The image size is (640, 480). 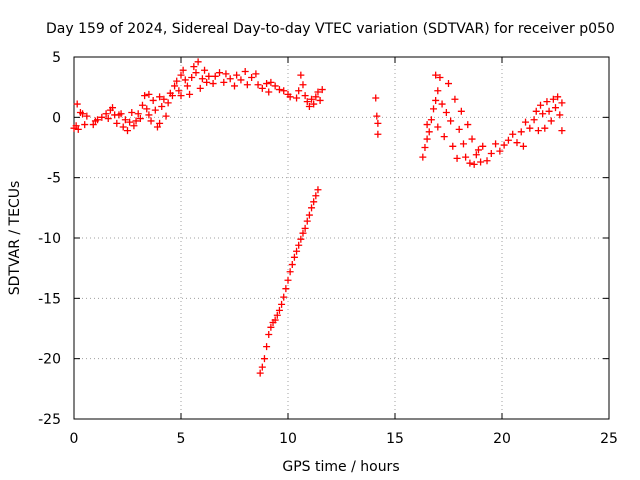 What do you see at coordinates (49, 360) in the screenshot?
I see `y-tick-label: -20` at bounding box center [49, 360].